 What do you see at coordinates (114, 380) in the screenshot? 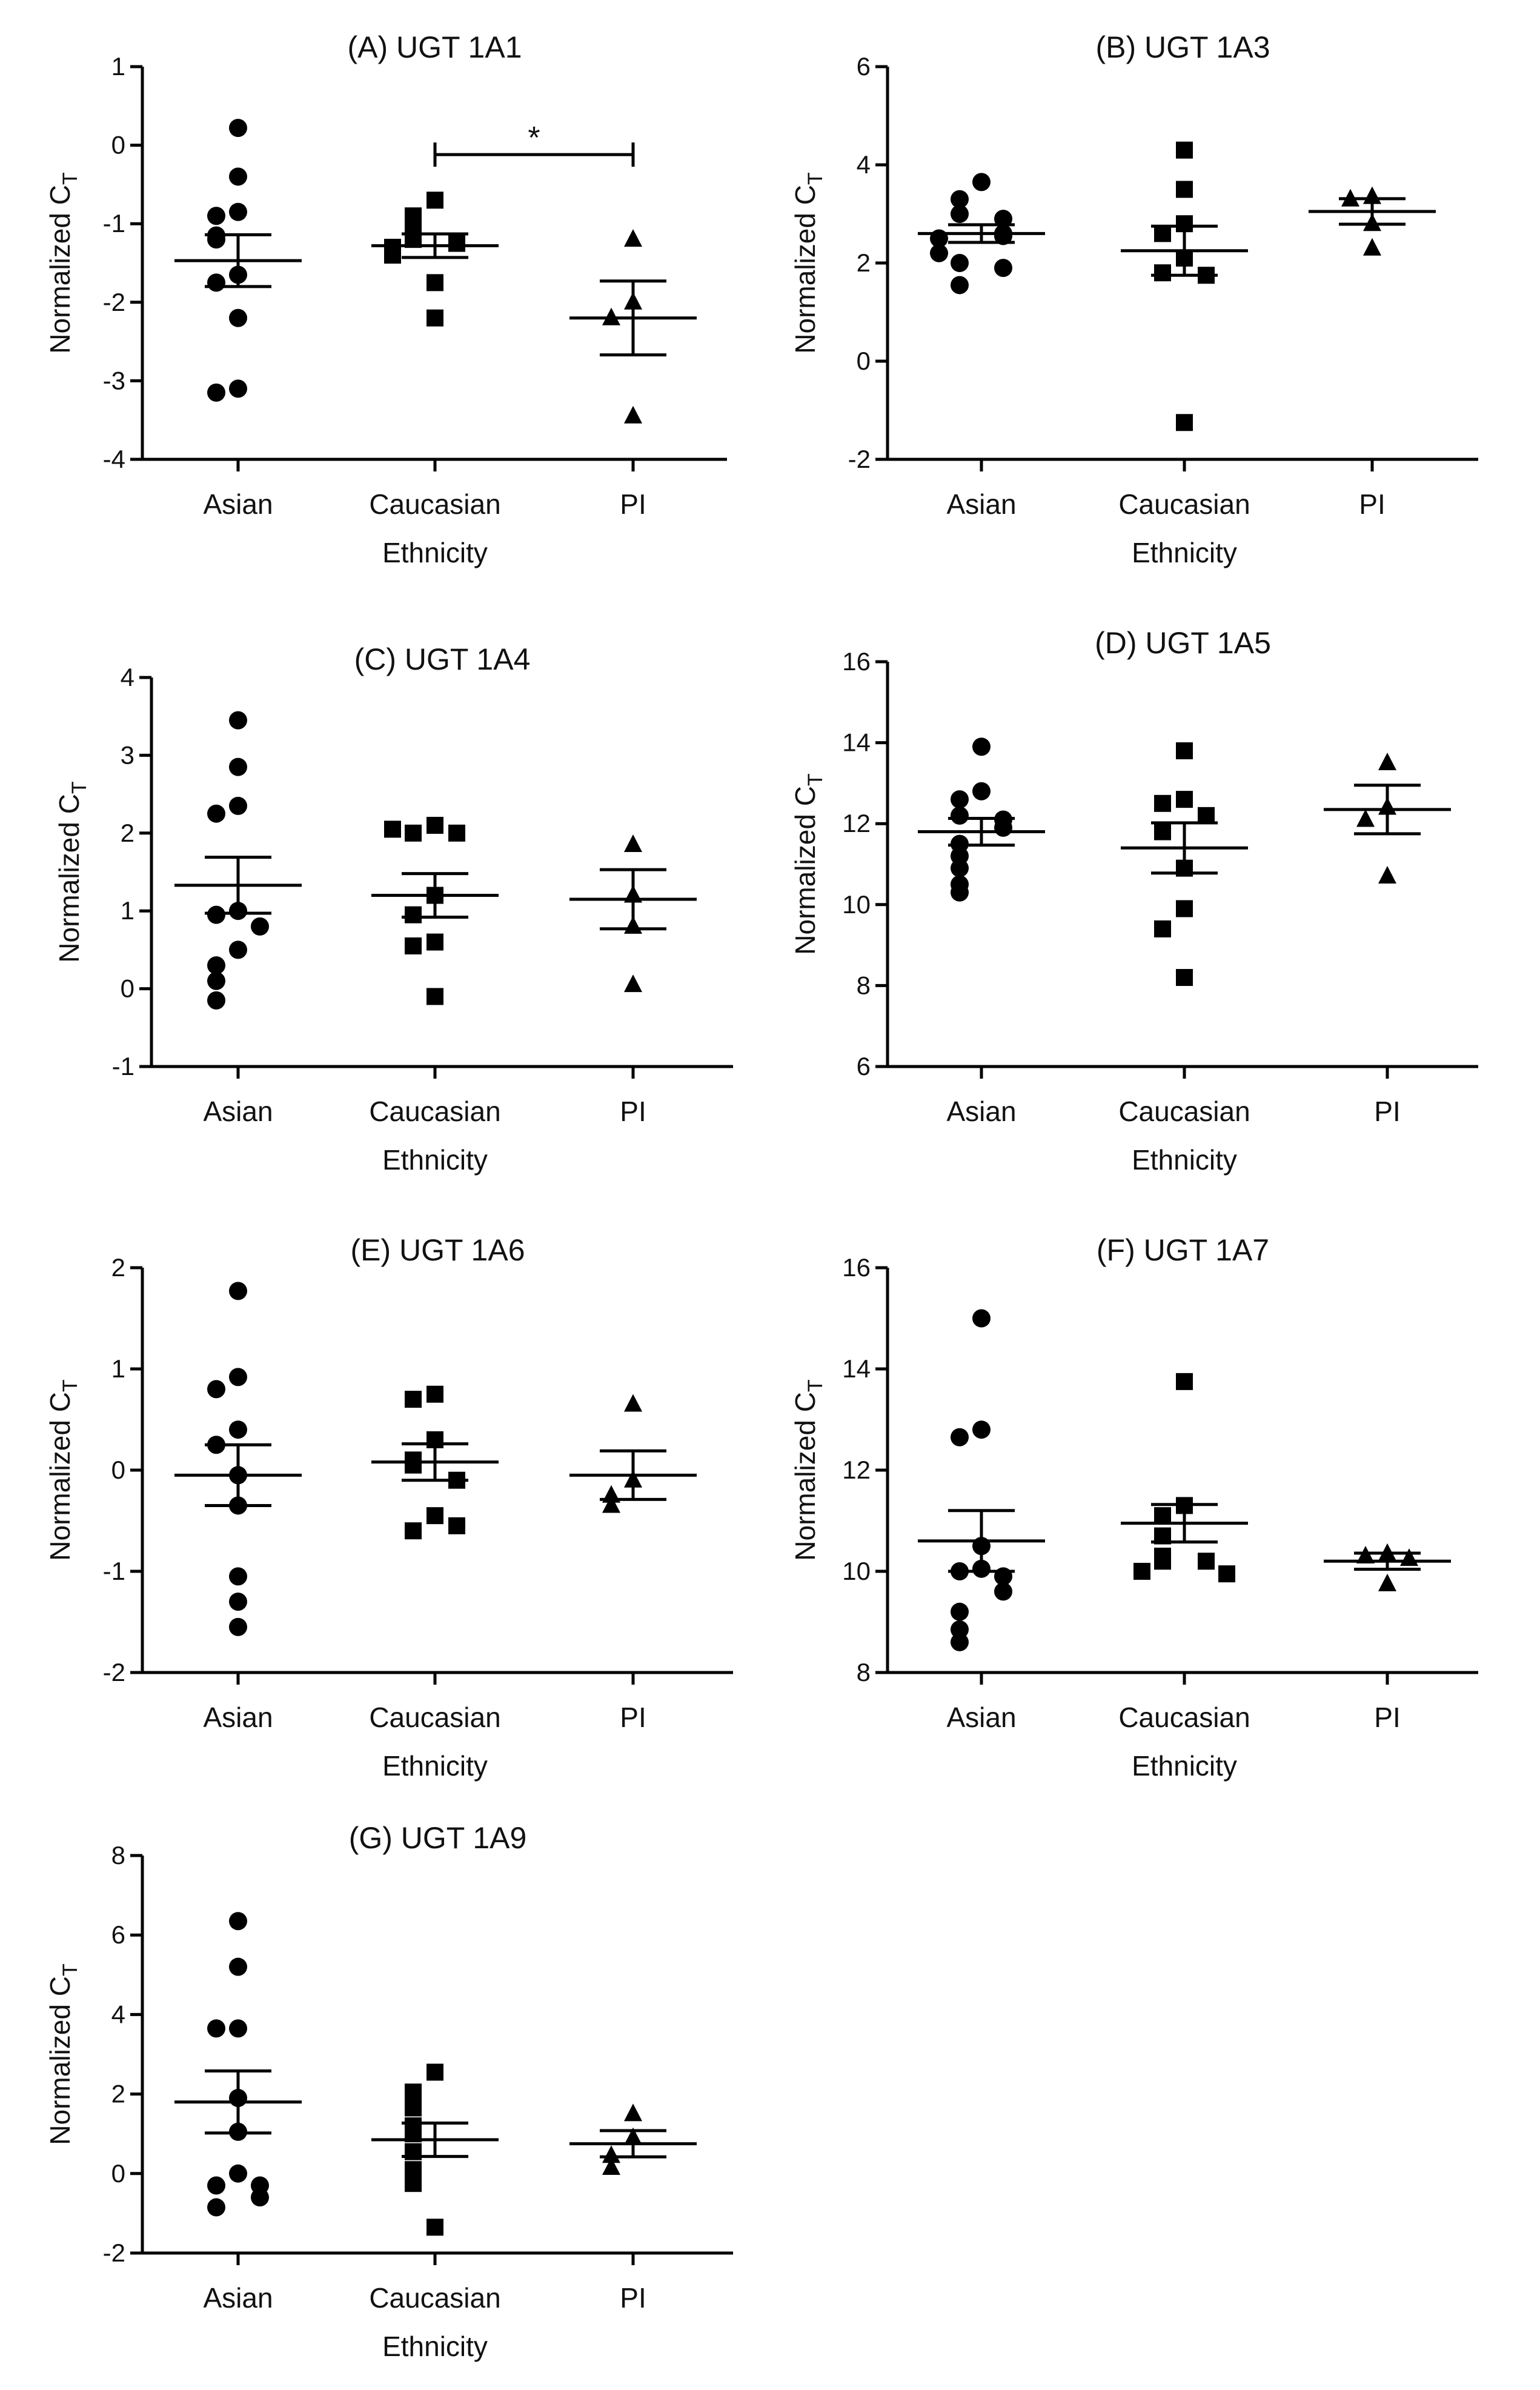
I see `y-tick-label: -3` at bounding box center [114, 380].